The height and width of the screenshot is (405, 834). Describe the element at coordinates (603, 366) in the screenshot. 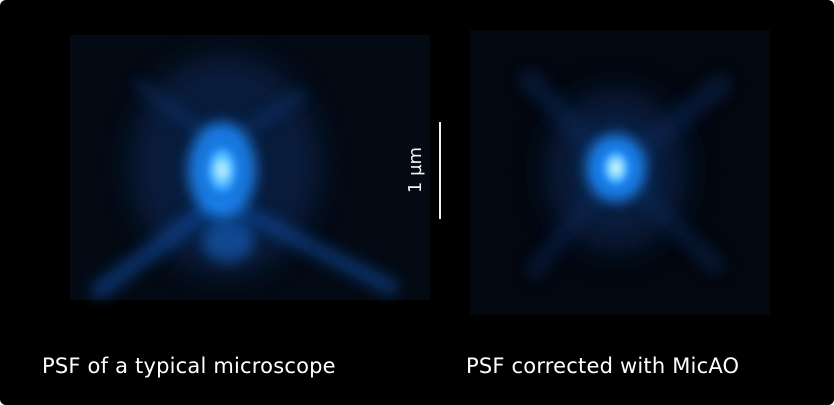

I see `caption-corrected-micao: PSF corrected with MicAO` at that location.